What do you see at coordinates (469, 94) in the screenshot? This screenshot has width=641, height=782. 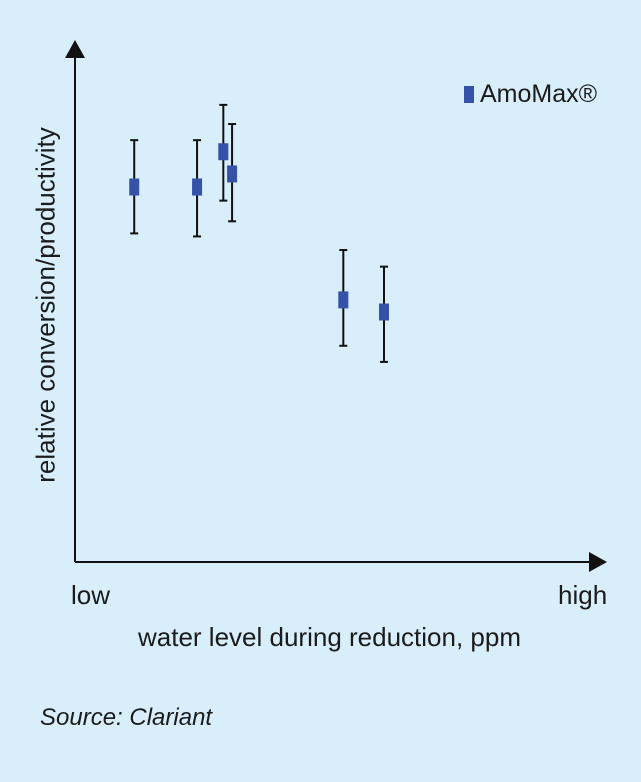 I see `legend-swatch` at bounding box center [469, 94].